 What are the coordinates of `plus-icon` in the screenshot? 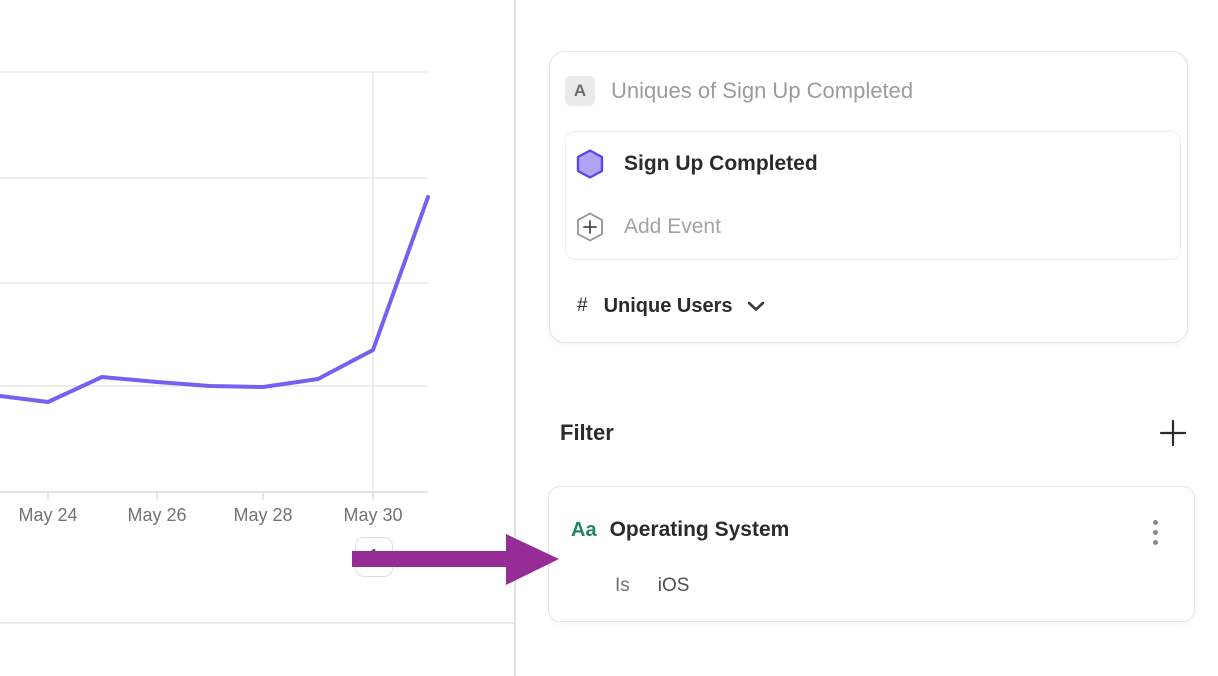 It's located at (1173, 433).